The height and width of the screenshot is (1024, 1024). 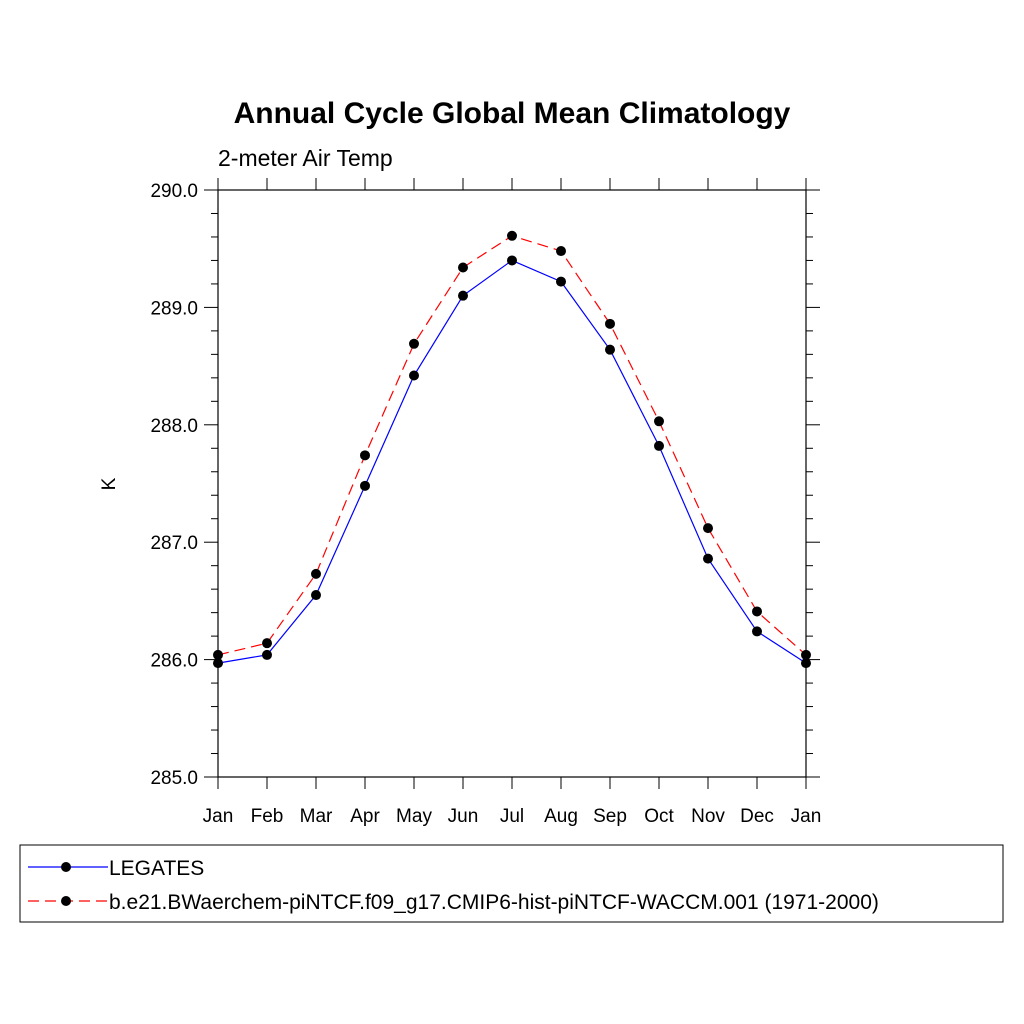 What do you see at coordinates (305, 158) in the screenshot?
I see `chart-subtitle: 2-meter Air Temp` at bounding box center [305, 158].